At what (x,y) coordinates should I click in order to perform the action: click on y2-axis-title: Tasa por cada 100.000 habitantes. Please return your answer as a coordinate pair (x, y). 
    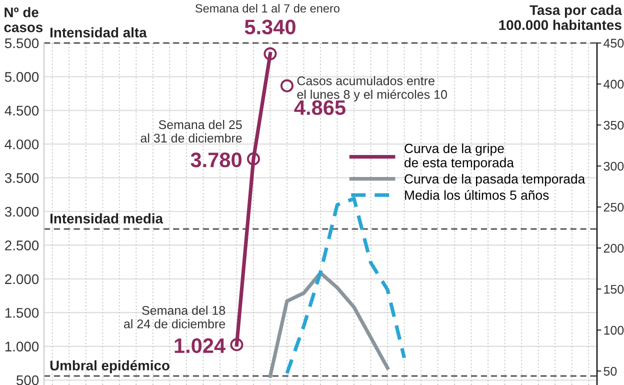
    Looking at the image, I should click on (560, 17).